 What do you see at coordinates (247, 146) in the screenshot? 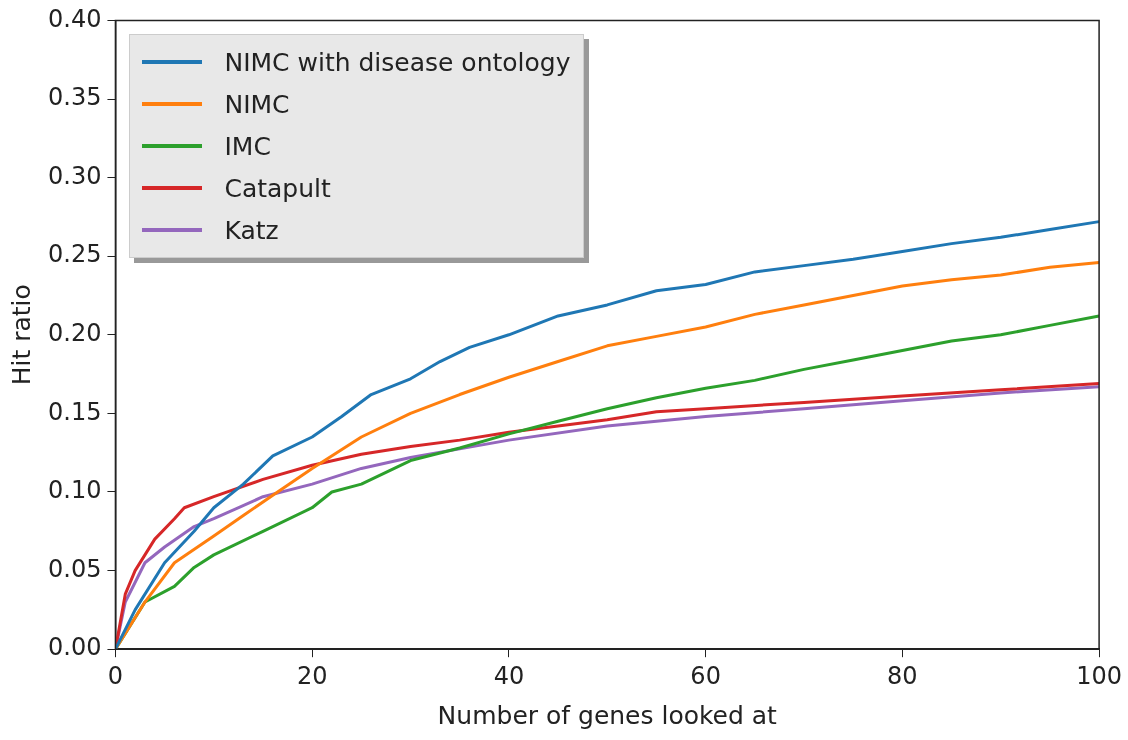
I see `legend-label: IMC` at bounding box center [247, 146].